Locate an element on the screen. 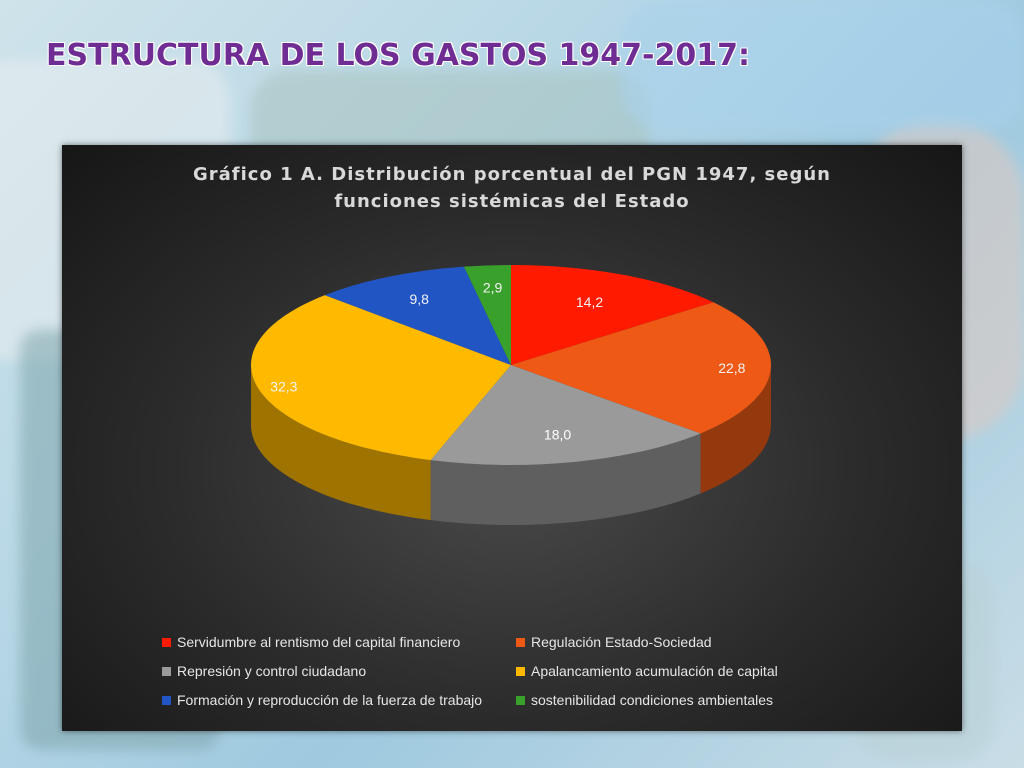  pie-slice-value-label: 14,2 is located at coordinates (589, 302).